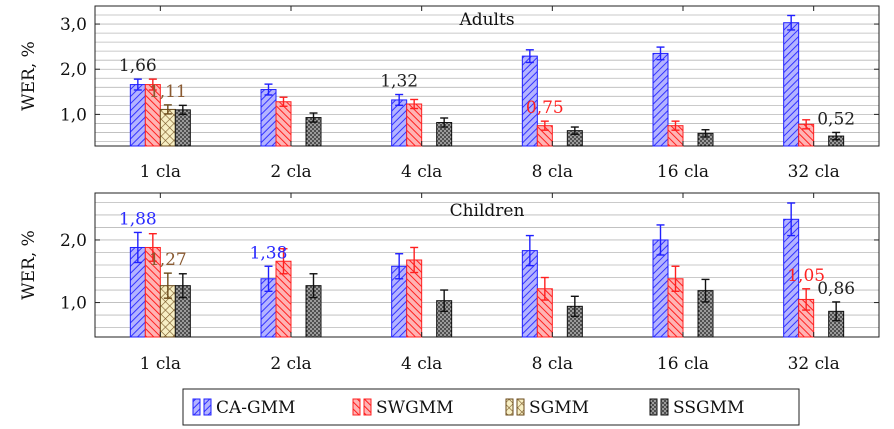 The width and height of the screenshot is (894, 429). I want to click on chart-title: Adults, so click(486, 20).